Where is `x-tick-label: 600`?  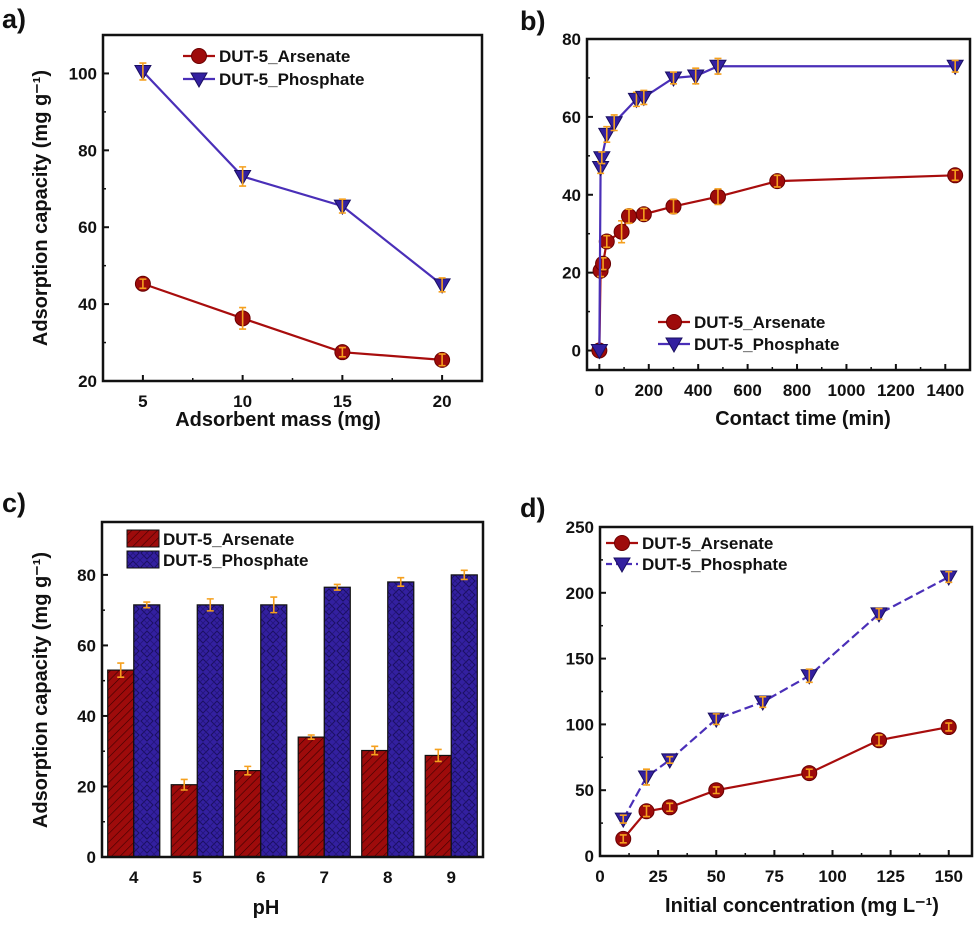
x-tick-label: 600 is located at coordinates (747, 390).